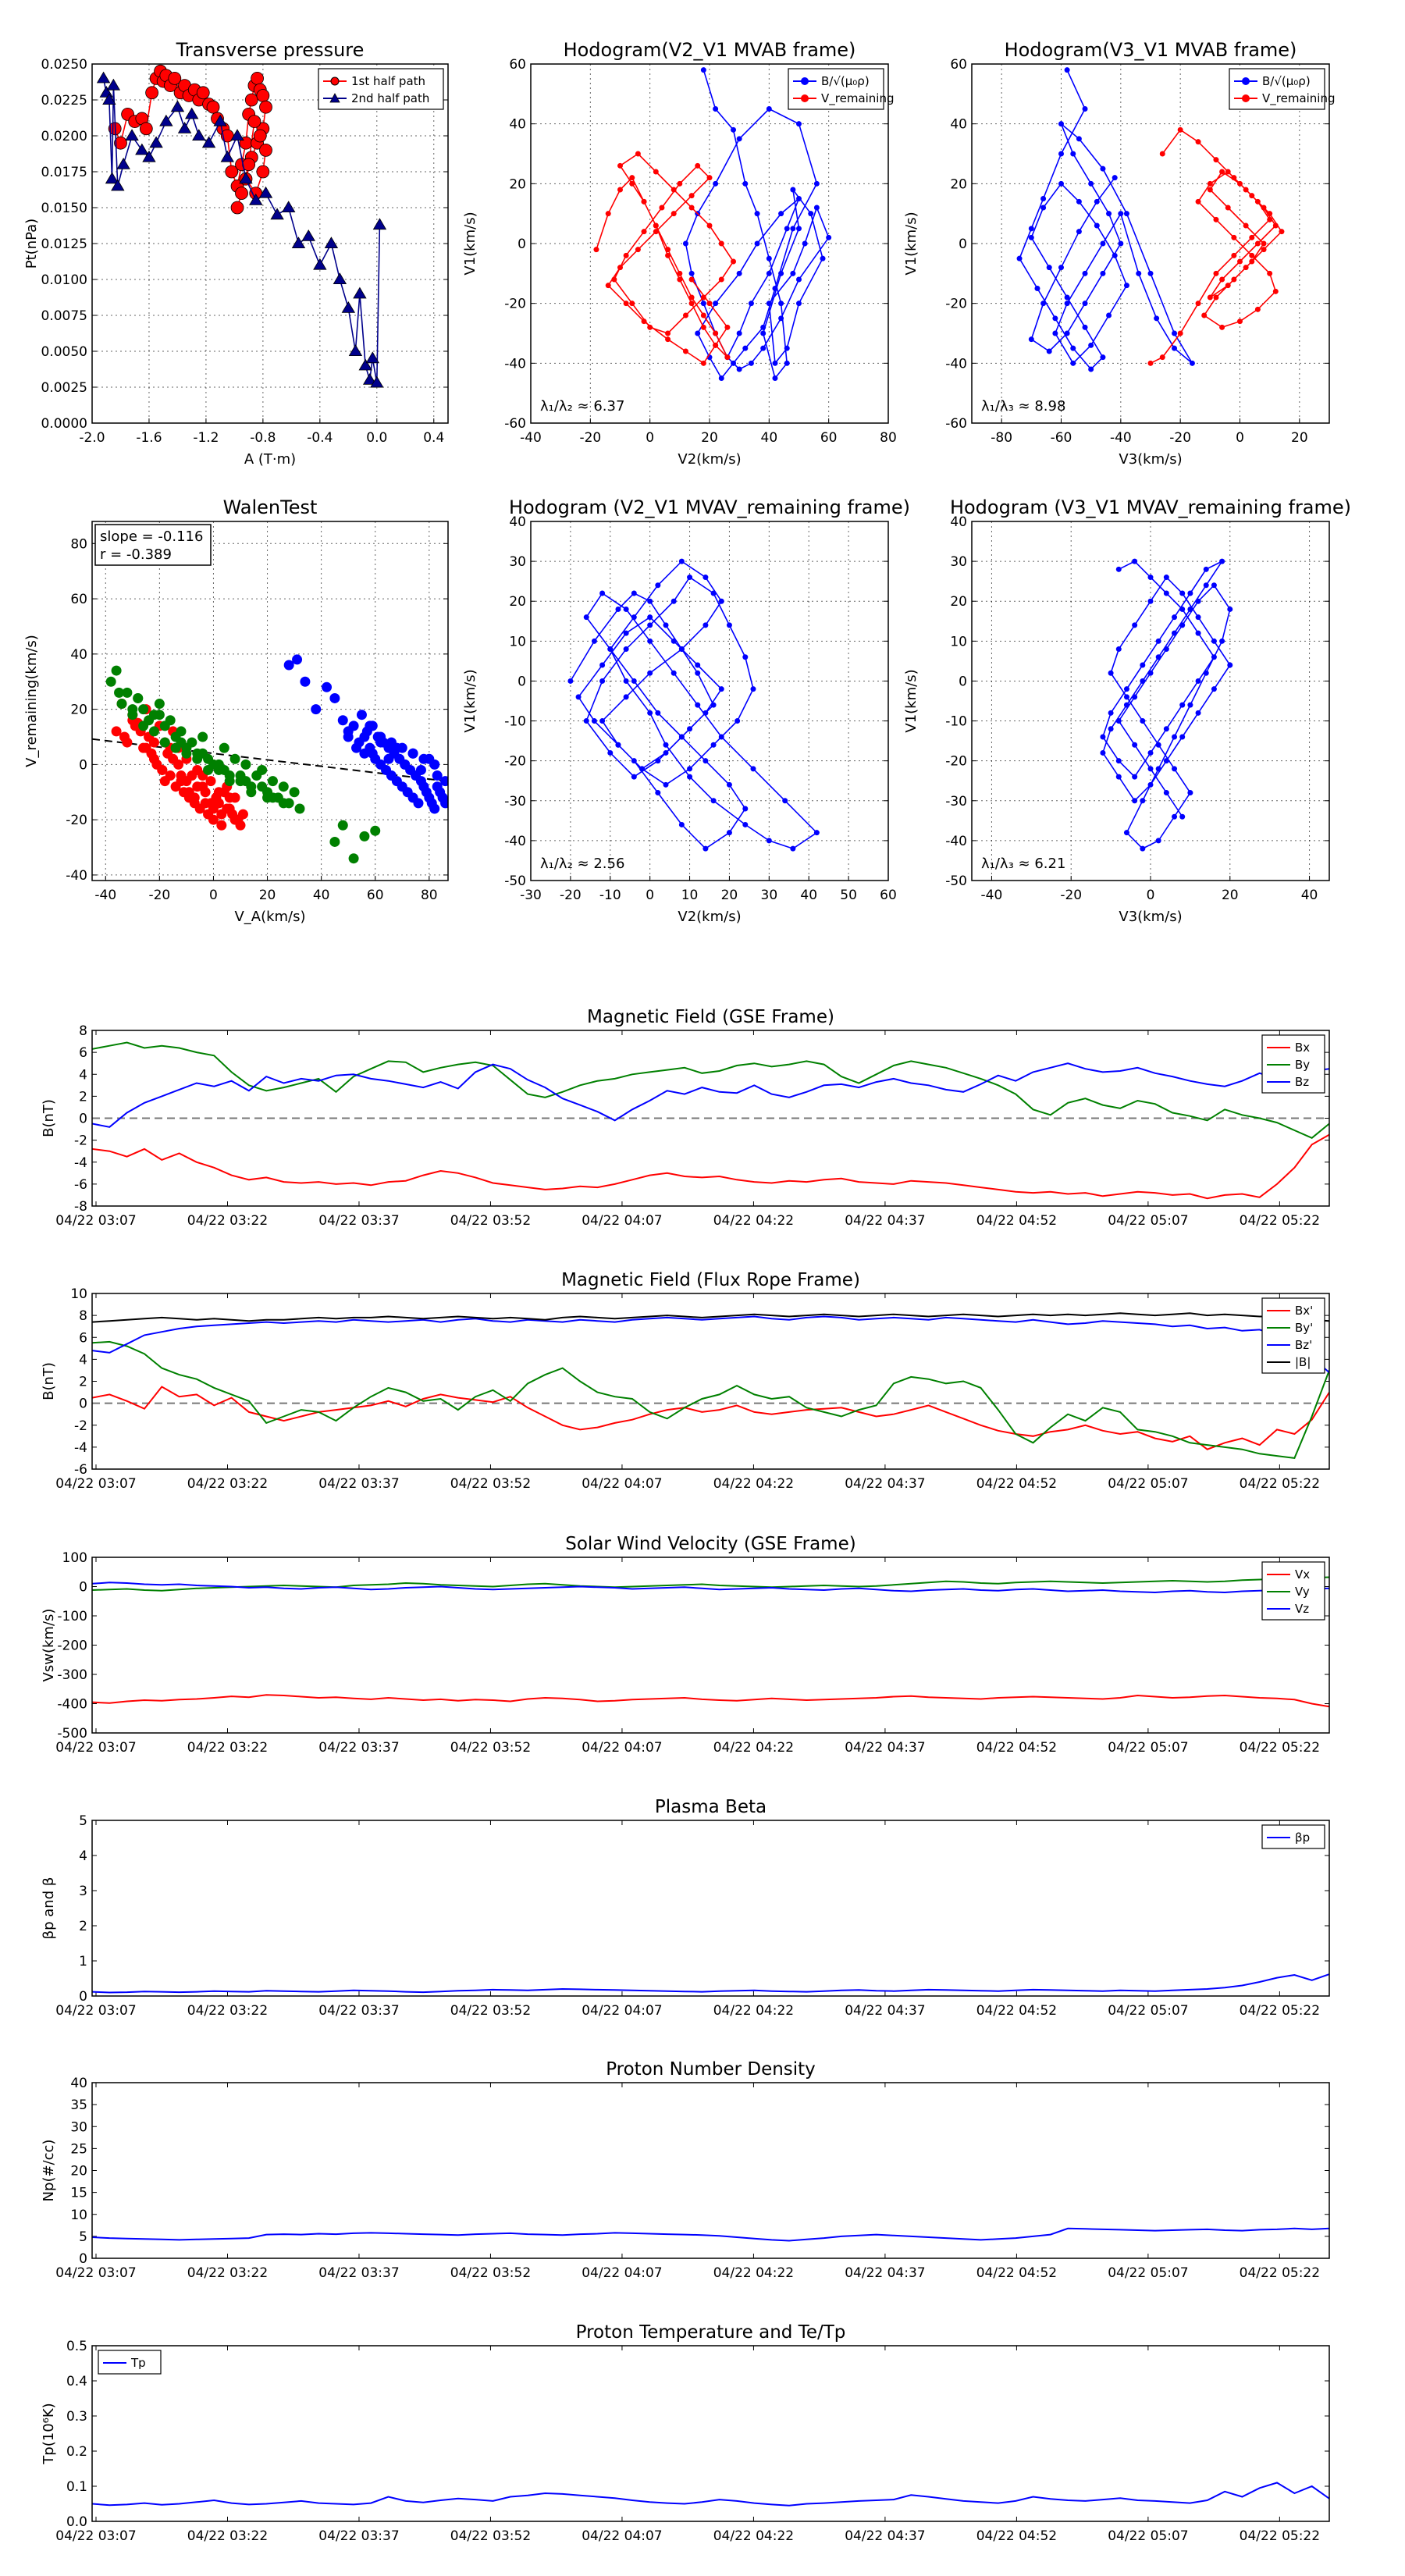 This screenshot has height=2576, width=1405. Describe the element at coordinates (711, 1017) in the screenshot. I see `chart-title: Magnetic Field (GSE Frame)` at that location.